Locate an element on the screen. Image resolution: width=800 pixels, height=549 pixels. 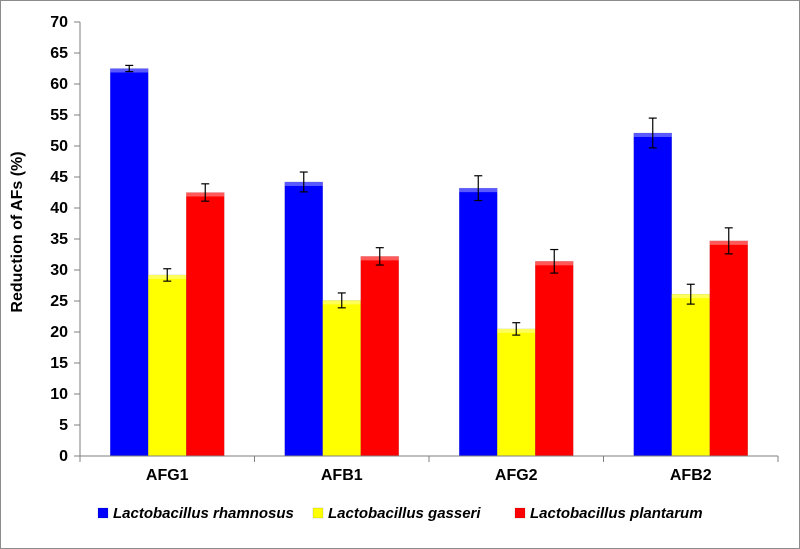
y-tick-label: 35 is located at coordinates (59, 239).